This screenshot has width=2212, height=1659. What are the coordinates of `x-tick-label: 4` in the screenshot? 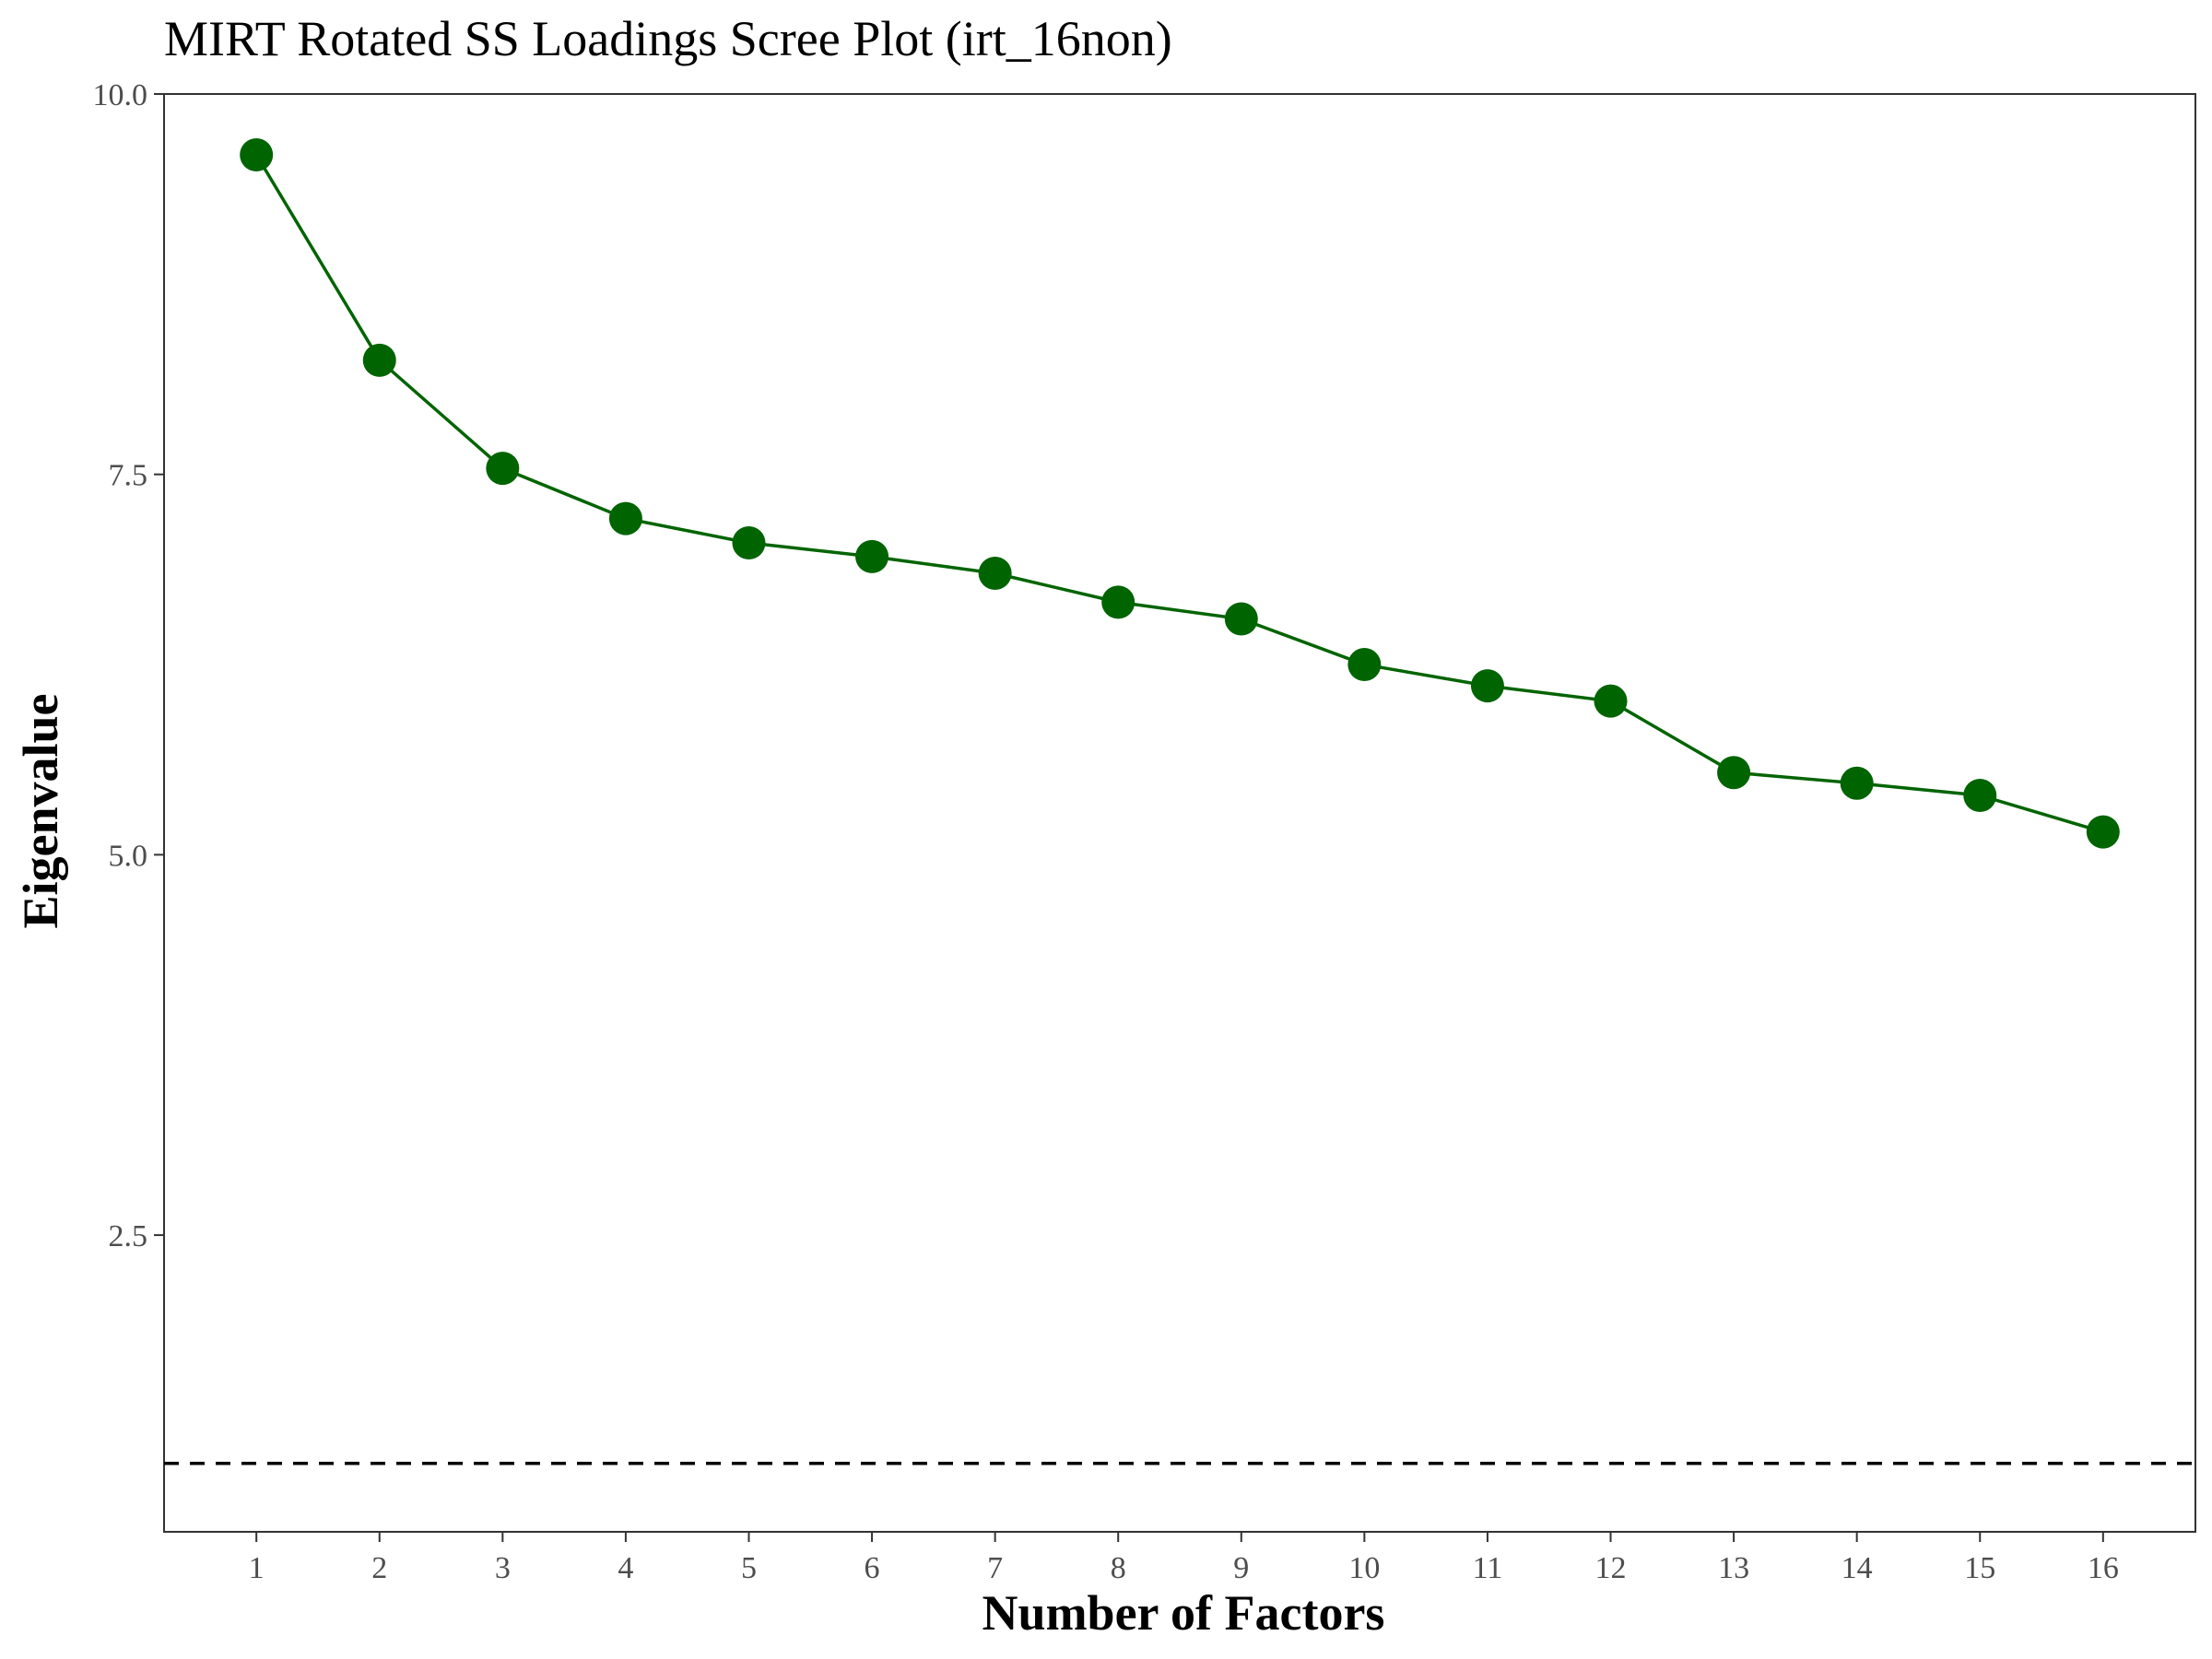 It's located at (625, 1568).